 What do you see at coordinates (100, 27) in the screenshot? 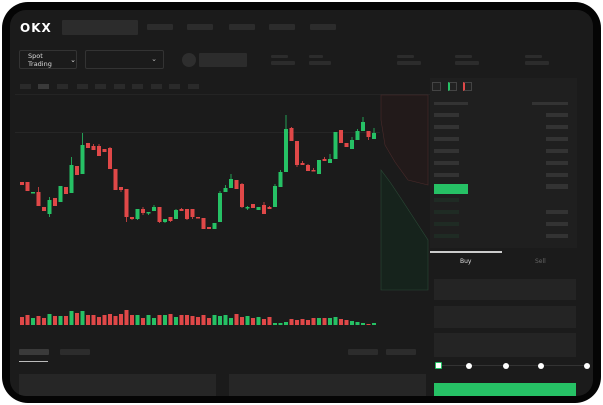
I see `search-bar` at bounding box center [100, 27].